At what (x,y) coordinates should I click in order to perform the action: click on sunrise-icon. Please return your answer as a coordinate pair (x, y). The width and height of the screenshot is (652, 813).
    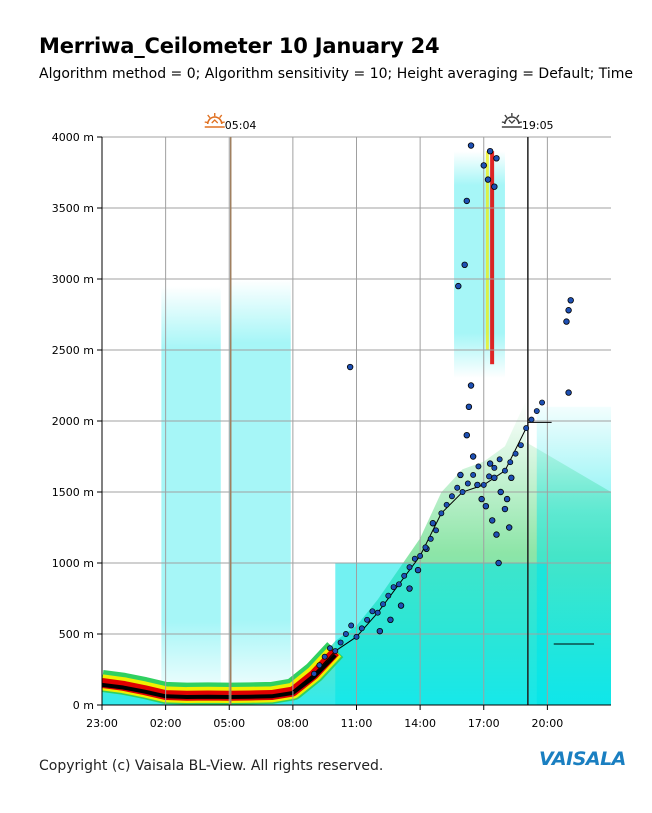
    Looking at the image, I should click on (214, 120).